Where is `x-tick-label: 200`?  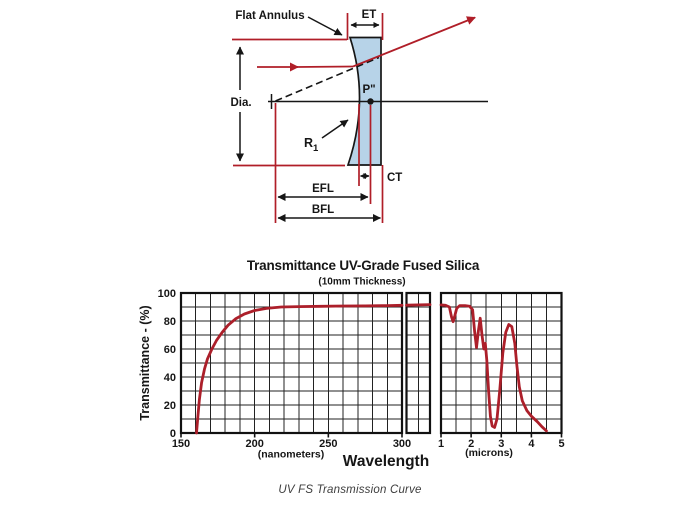
x-tick-label: 200 is located at coordinates (254, 444).